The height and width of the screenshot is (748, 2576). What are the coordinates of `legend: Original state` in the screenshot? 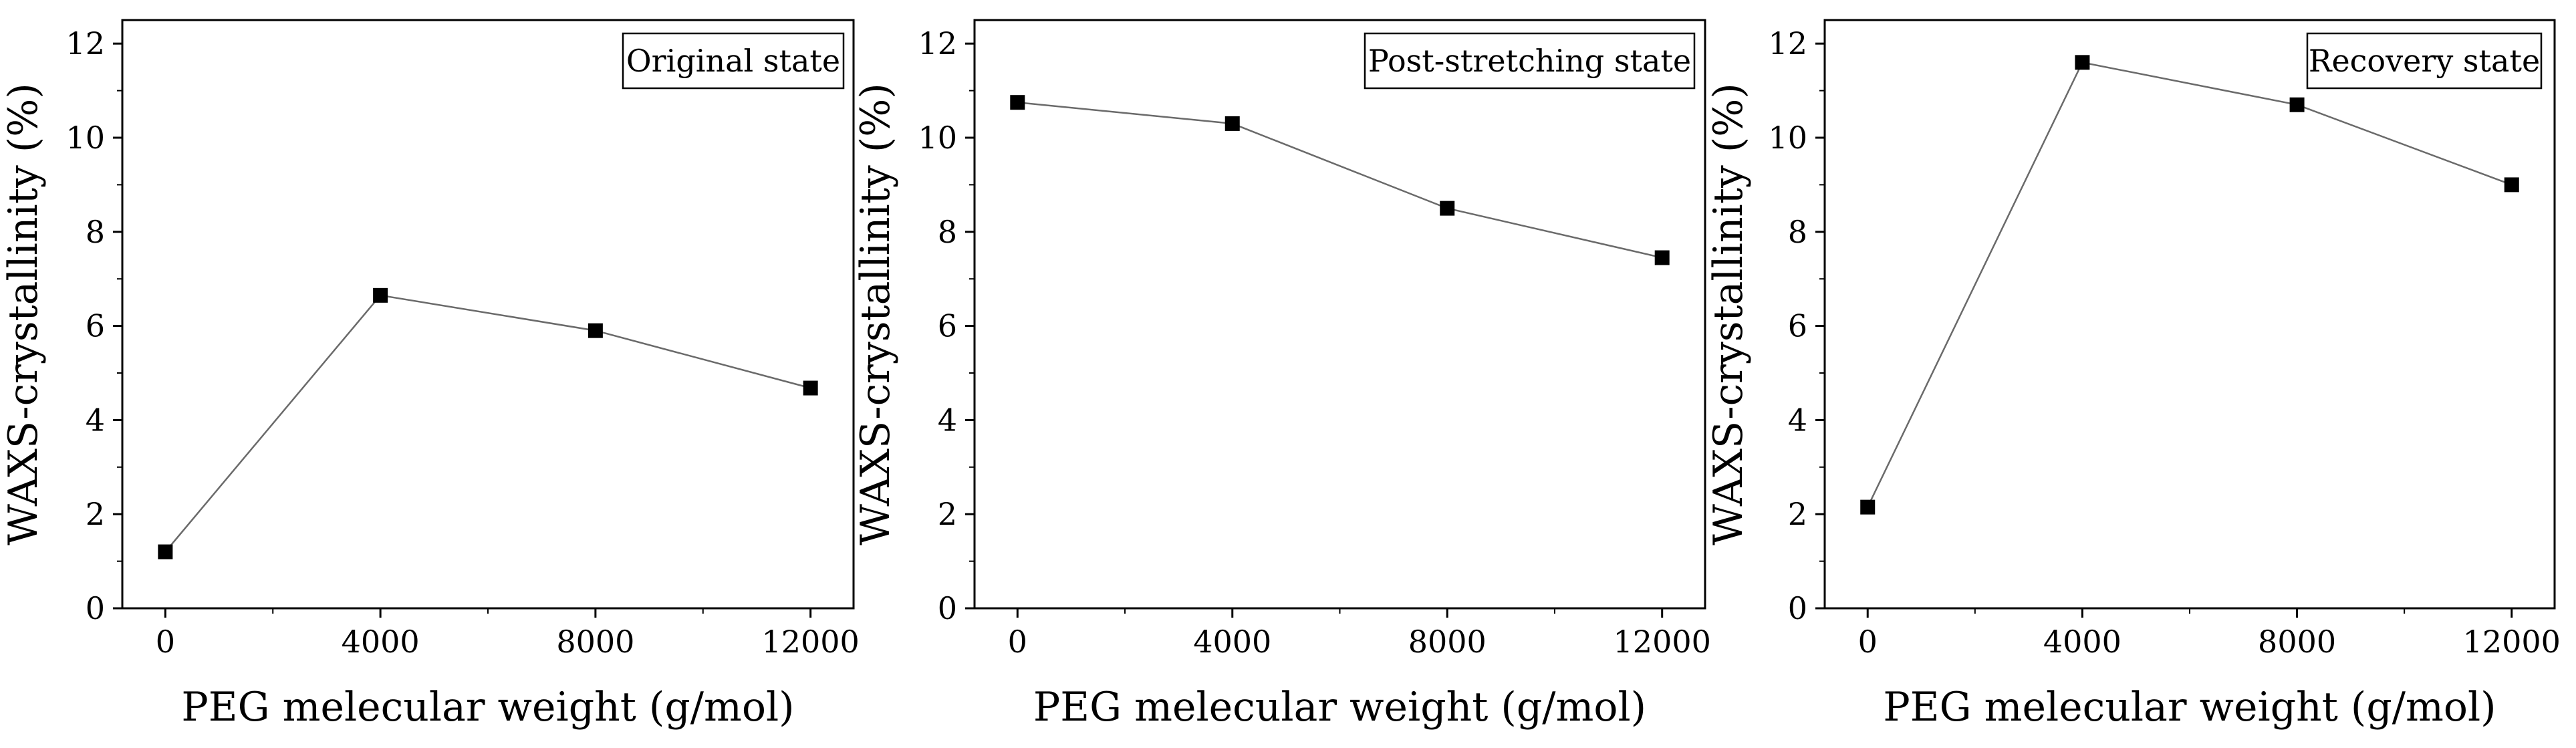 It's located at (733, 61).